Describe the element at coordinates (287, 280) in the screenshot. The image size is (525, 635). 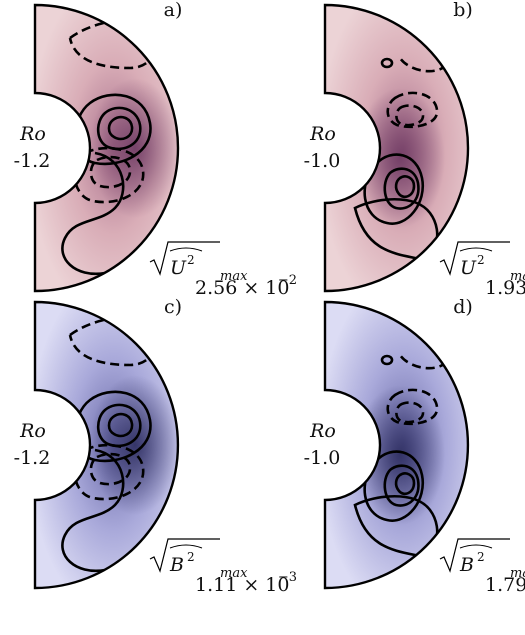
I see `max-exponent: −2` at that location.